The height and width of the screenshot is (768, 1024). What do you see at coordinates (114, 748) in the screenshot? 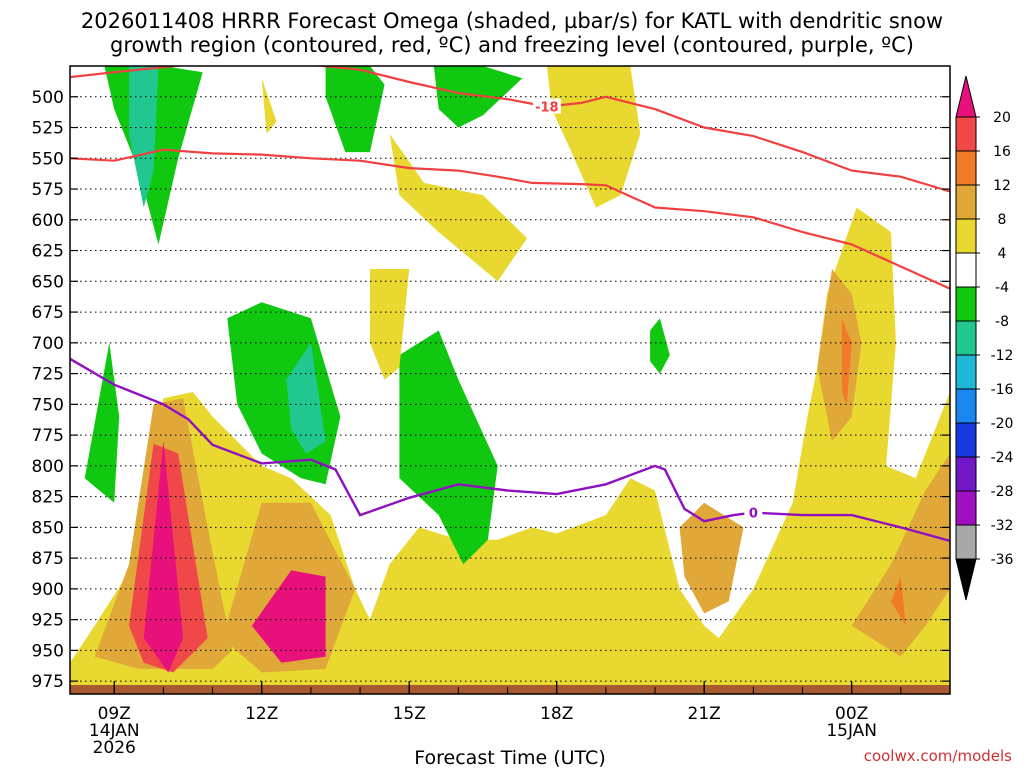
I see `x-tick-year-09Z: 2026` at bounding box center [114, 748].